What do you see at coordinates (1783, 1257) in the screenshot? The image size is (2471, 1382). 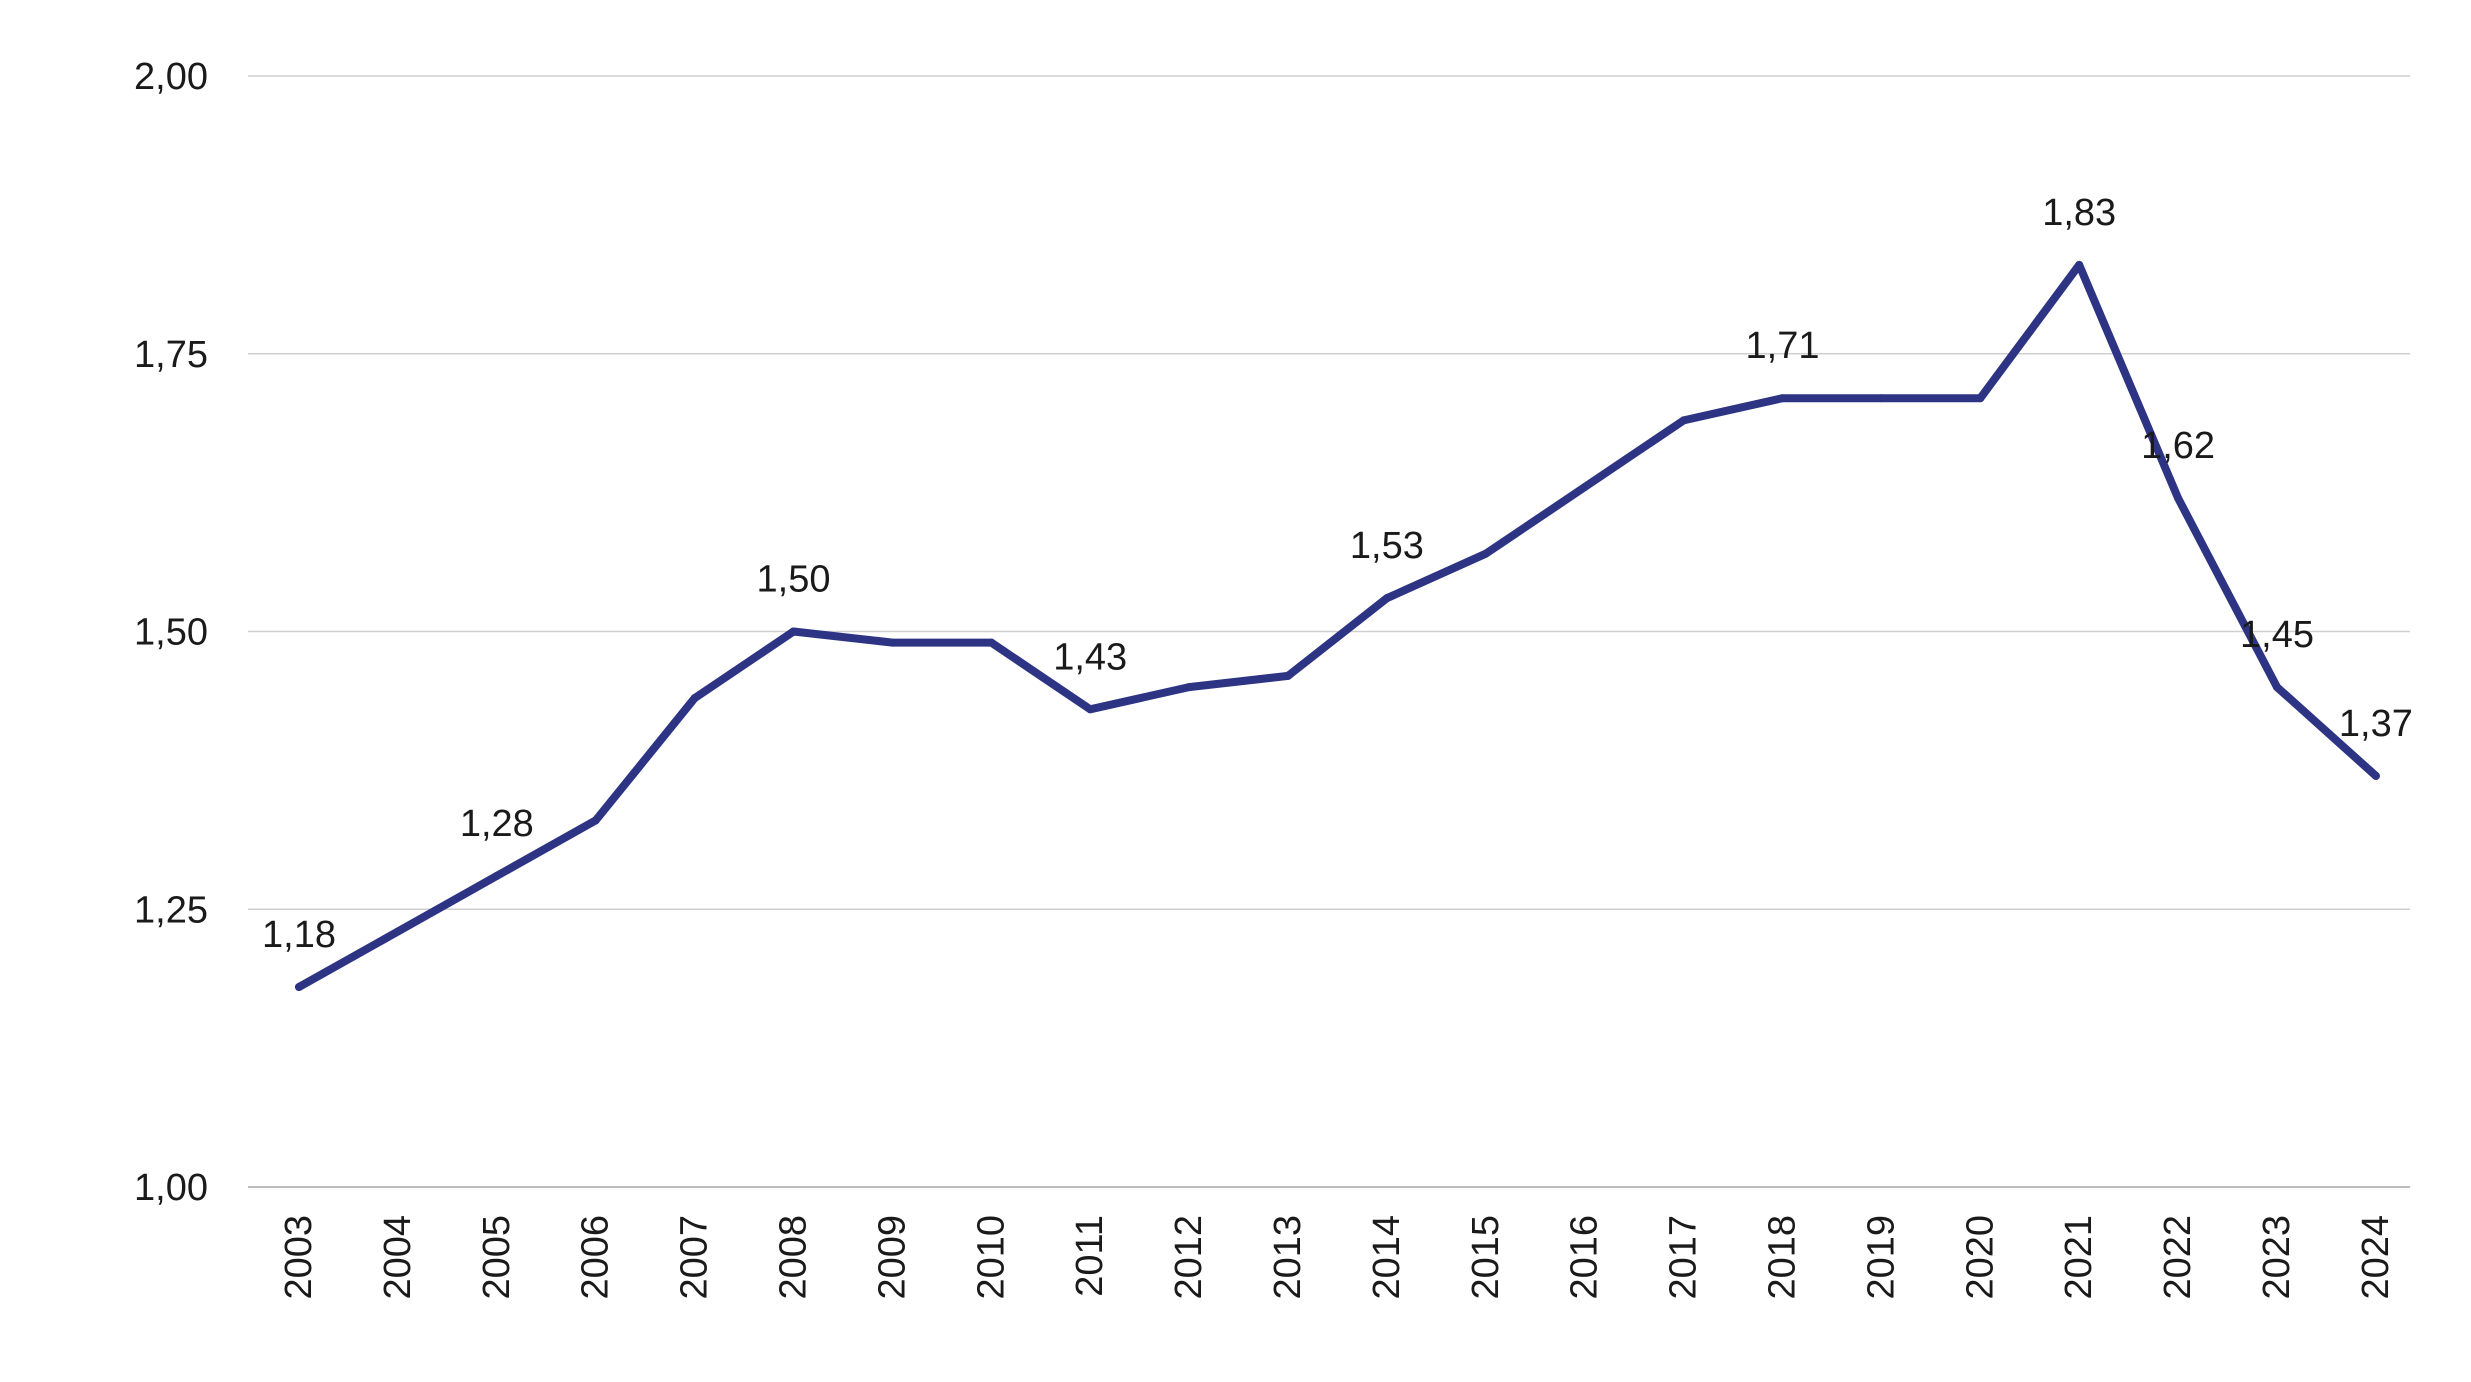 I see `x-tick-label: 2018` at bounding box center [1783, 1257].